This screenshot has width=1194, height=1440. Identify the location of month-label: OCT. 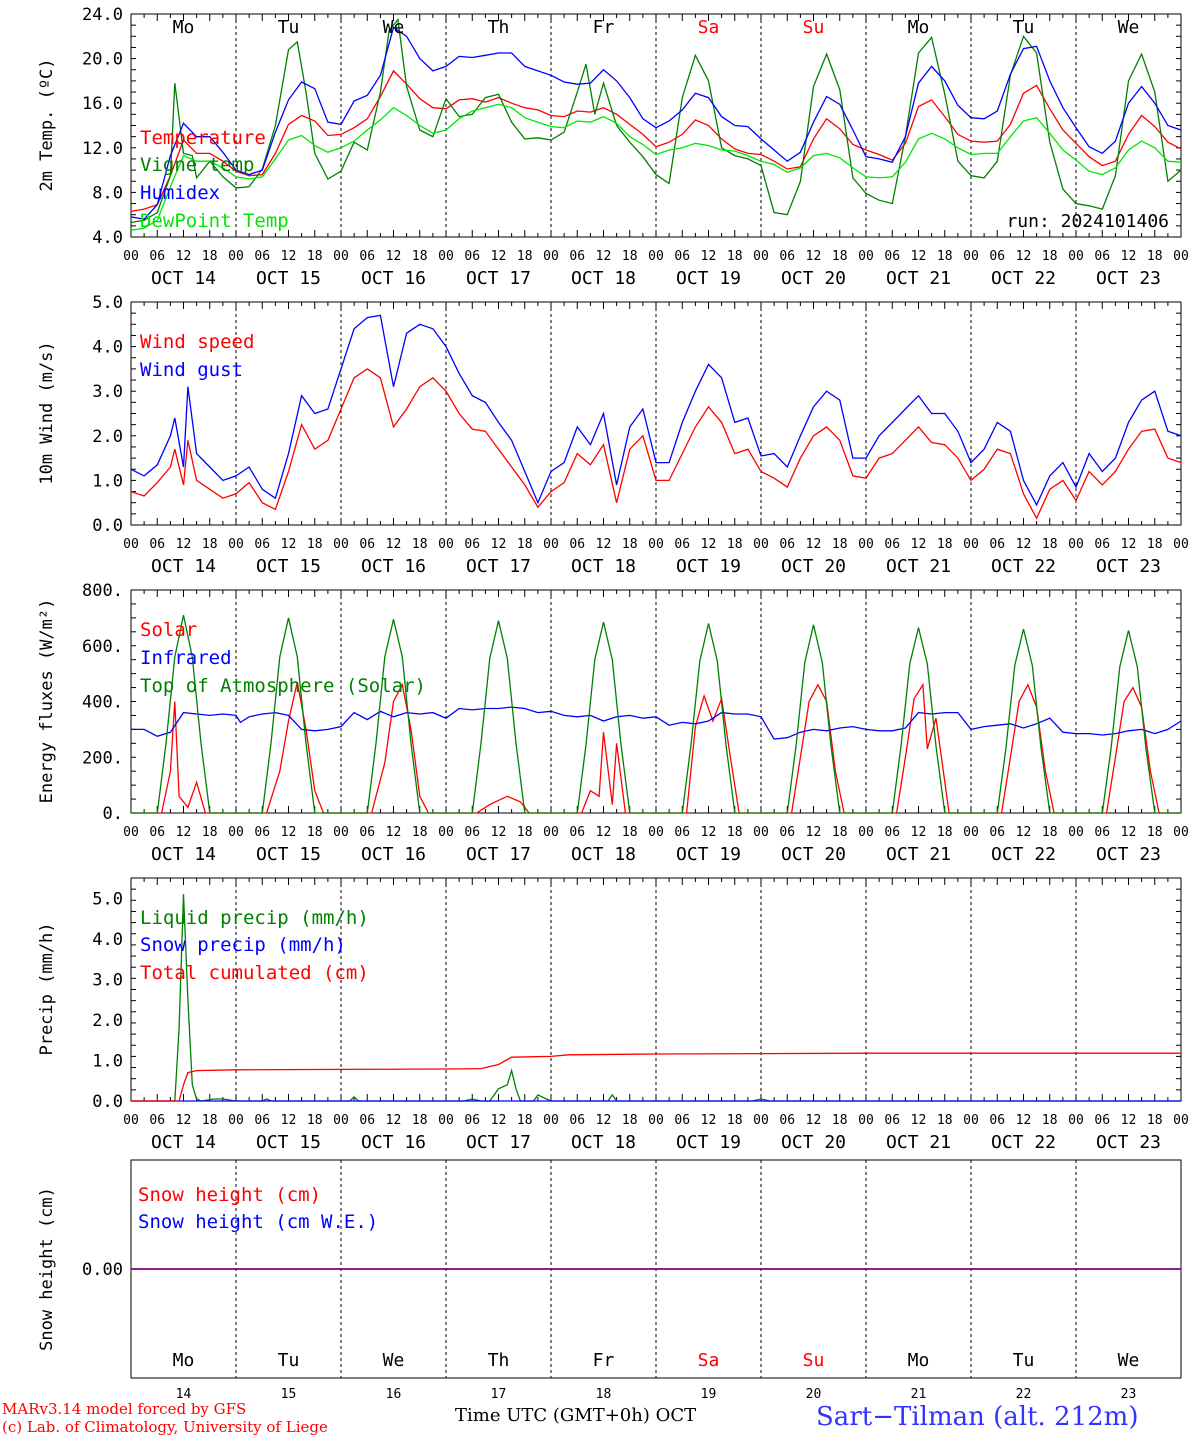
(676, 1415).